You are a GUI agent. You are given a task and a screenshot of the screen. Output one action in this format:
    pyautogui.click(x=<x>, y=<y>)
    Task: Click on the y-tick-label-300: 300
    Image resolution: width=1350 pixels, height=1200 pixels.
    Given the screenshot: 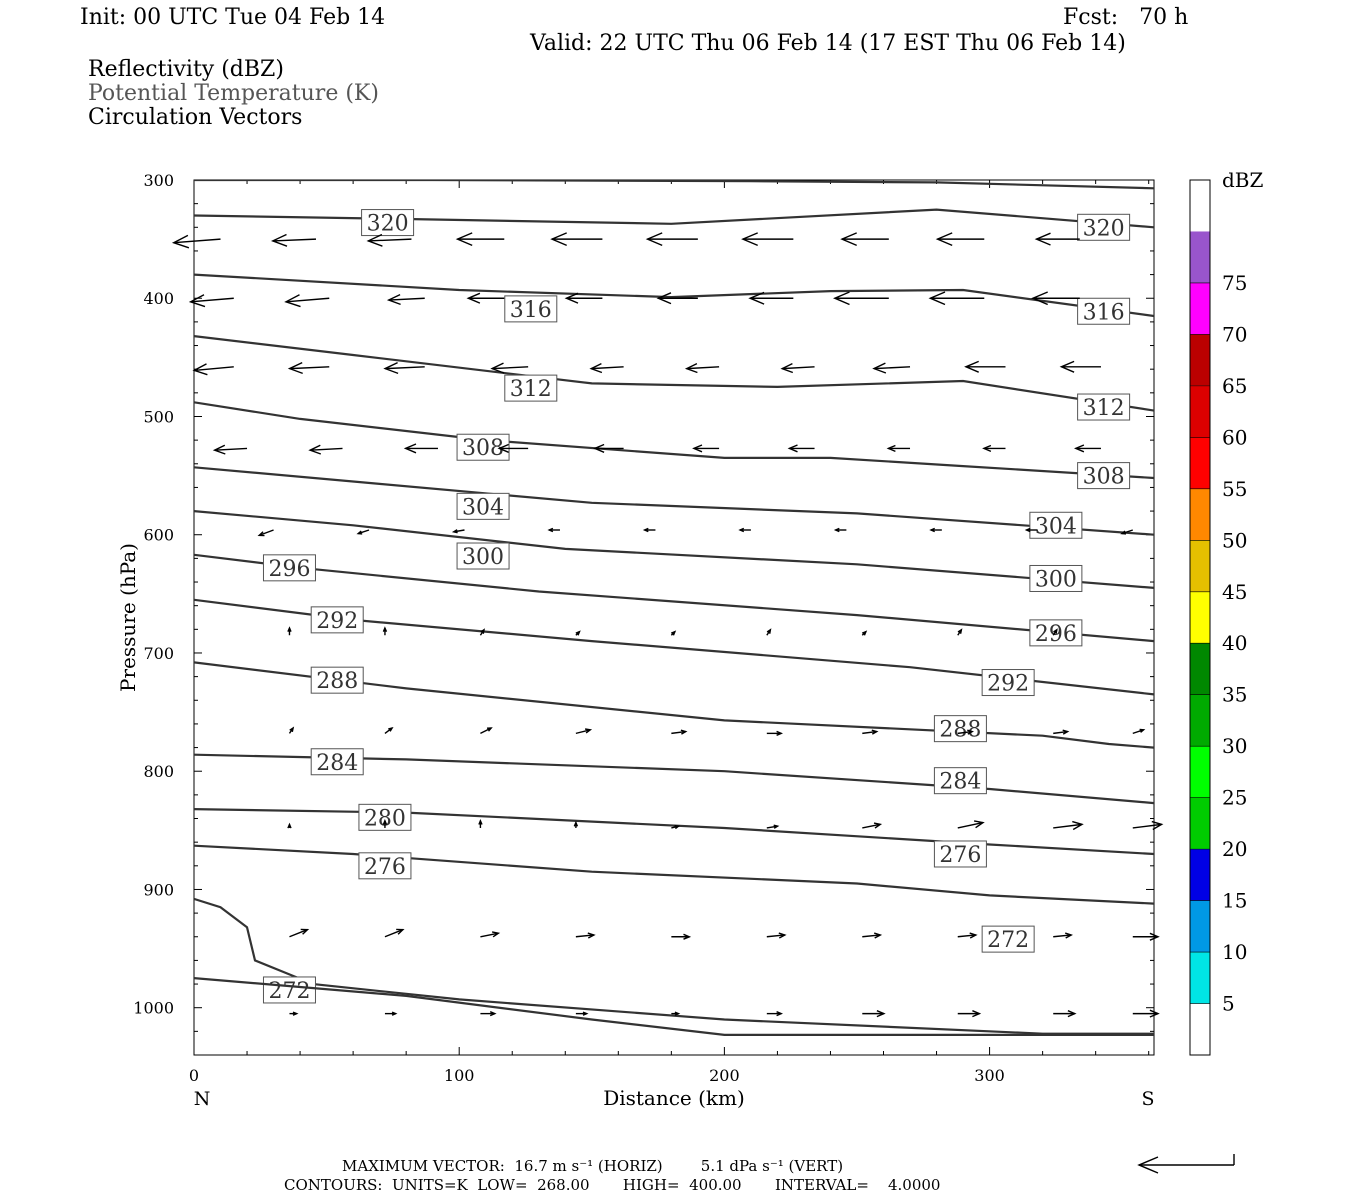 What is the action you would take?
    pyautogui.click(x=158, y=180)
    